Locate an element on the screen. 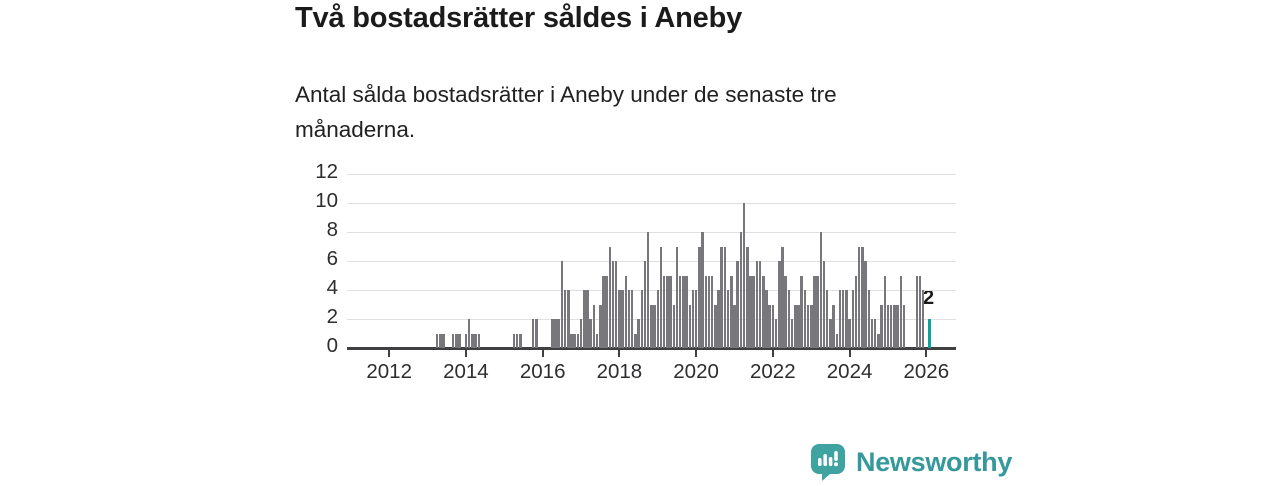  x-axis-tick-label: 2022 is located at coordinates (772, 371).